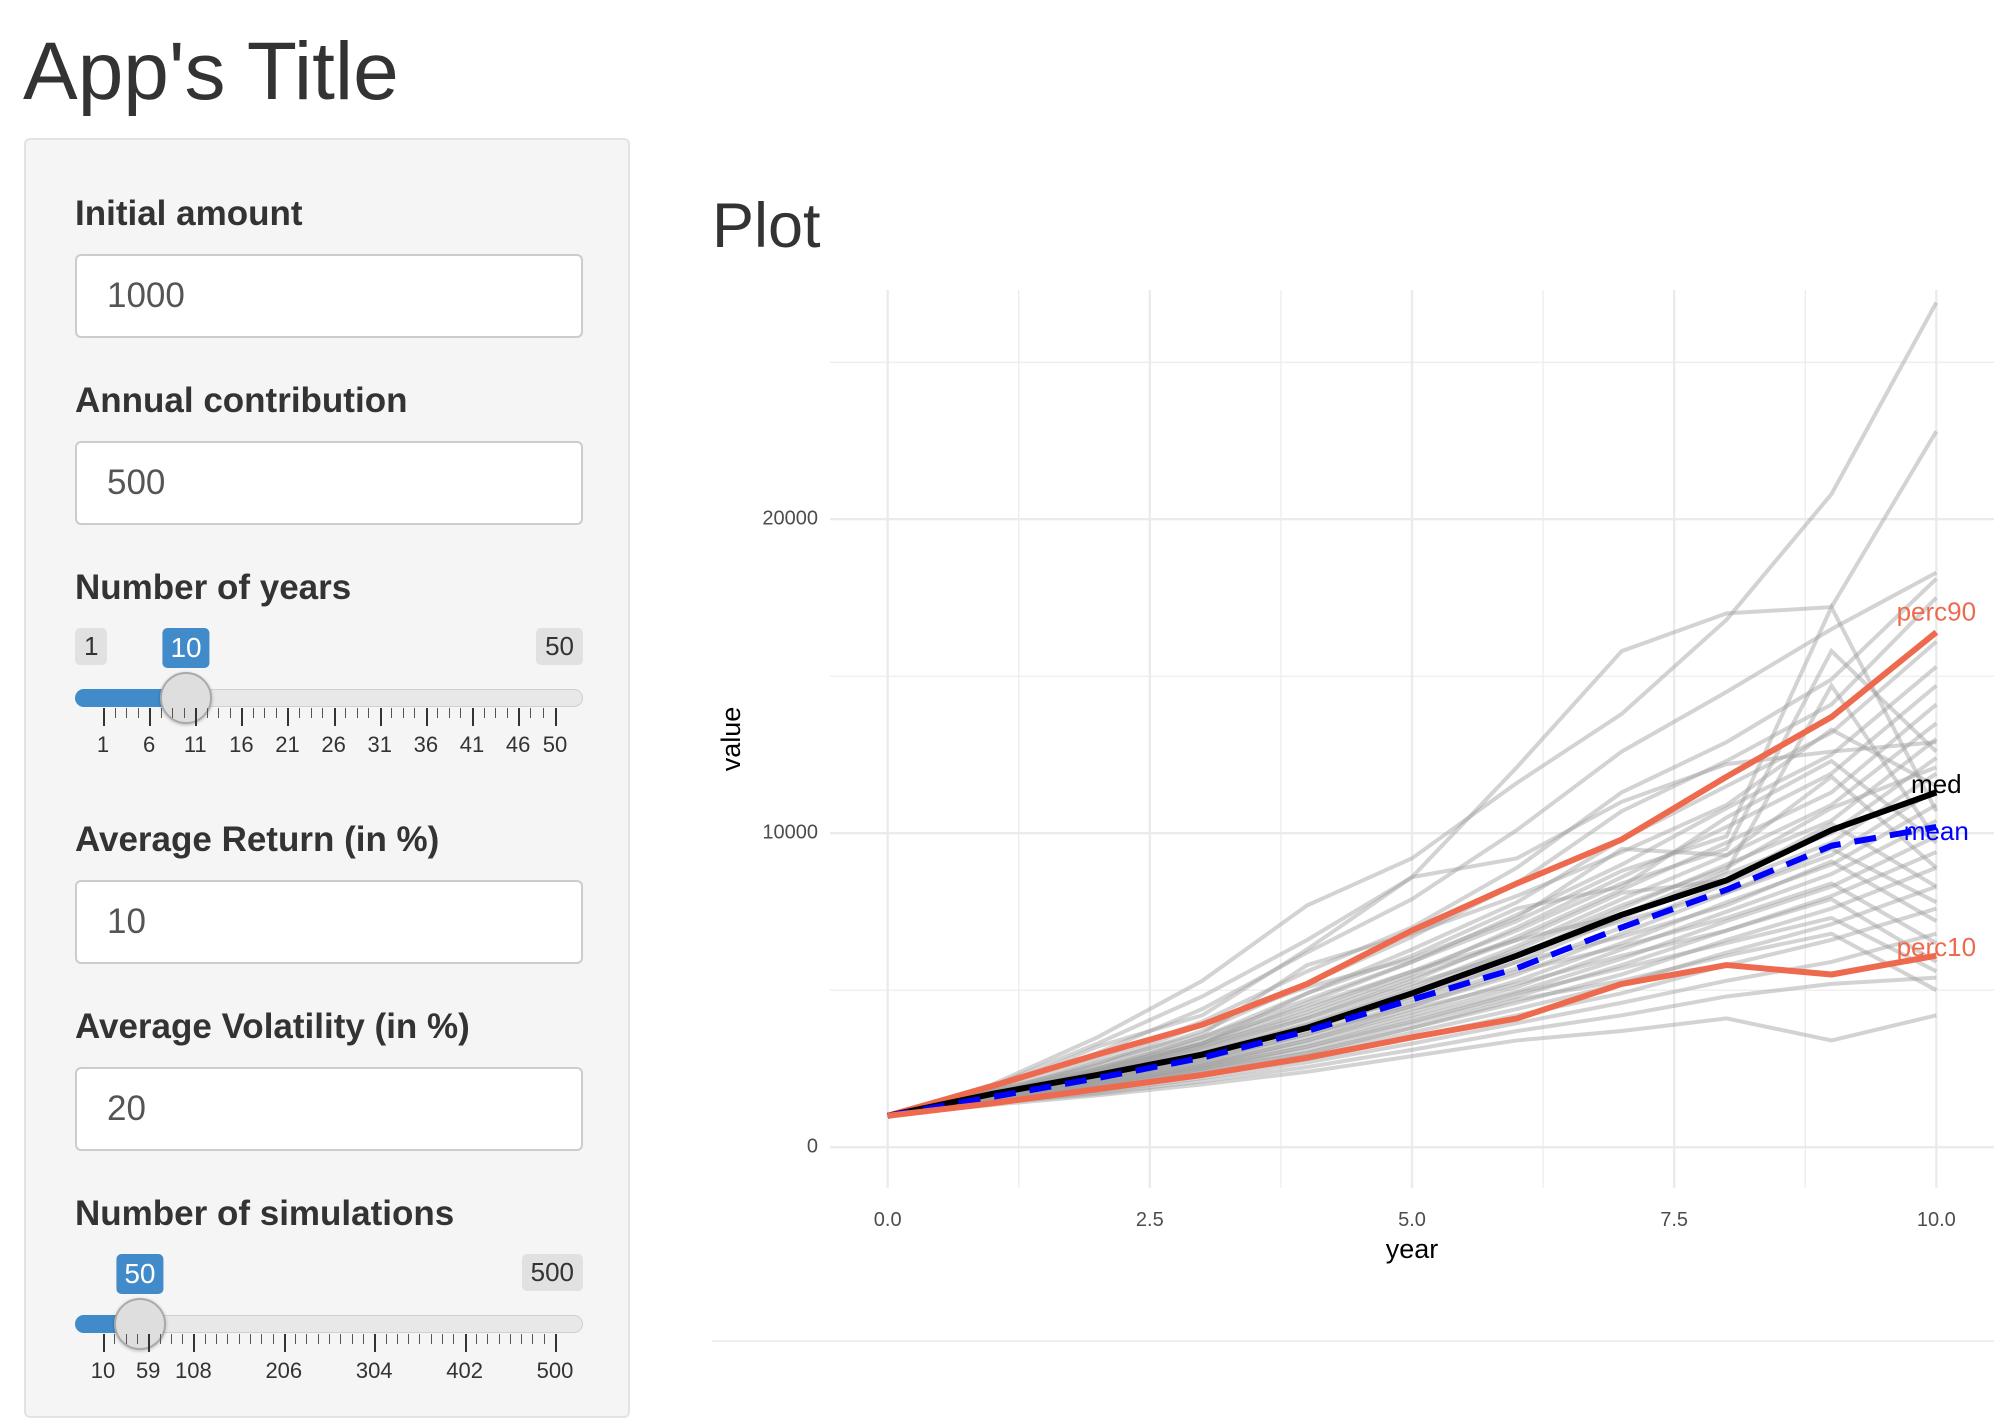 The image size is (2006, 1418). What do you see at coordinates (766, 226) in the screenshot?
I see `plot-heading: Plot` at bounding box center [766, 226].